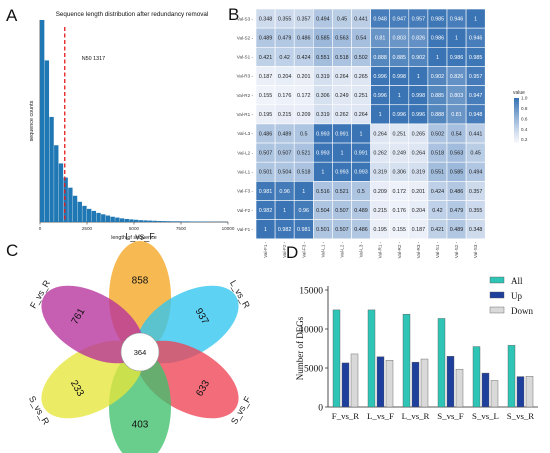 The width and height of the screenshot is (550, 453). Describe the element at coordinates (380, 154) in the screenshot. I see `heatmap-cell-value: 0.262` at that location.